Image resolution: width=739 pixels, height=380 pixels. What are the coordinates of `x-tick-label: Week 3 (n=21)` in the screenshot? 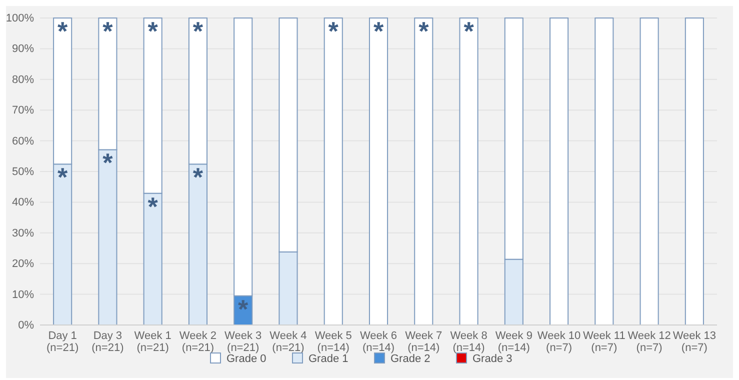 It's located at (243, 342).